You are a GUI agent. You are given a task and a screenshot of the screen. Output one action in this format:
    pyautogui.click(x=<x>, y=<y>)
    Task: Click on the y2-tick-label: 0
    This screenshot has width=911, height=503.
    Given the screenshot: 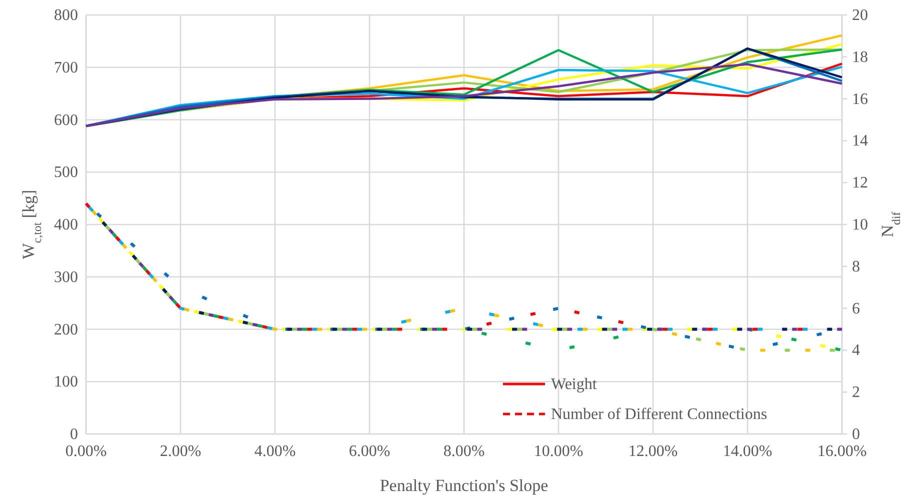 What is the action you would take?
    pyautogui.click(x=856, y=434)
    